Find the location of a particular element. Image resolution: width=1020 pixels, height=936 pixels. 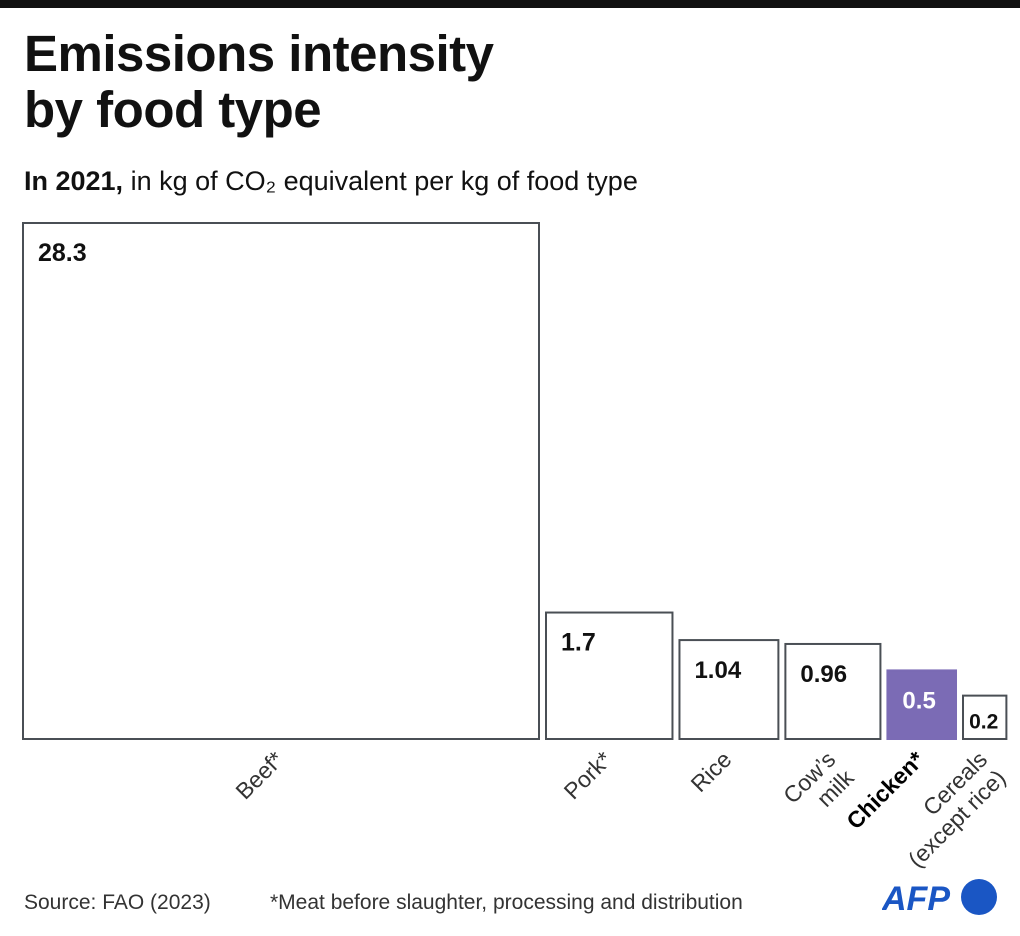

subtitle-year: In 2021, is located at coordinates (74, 181).